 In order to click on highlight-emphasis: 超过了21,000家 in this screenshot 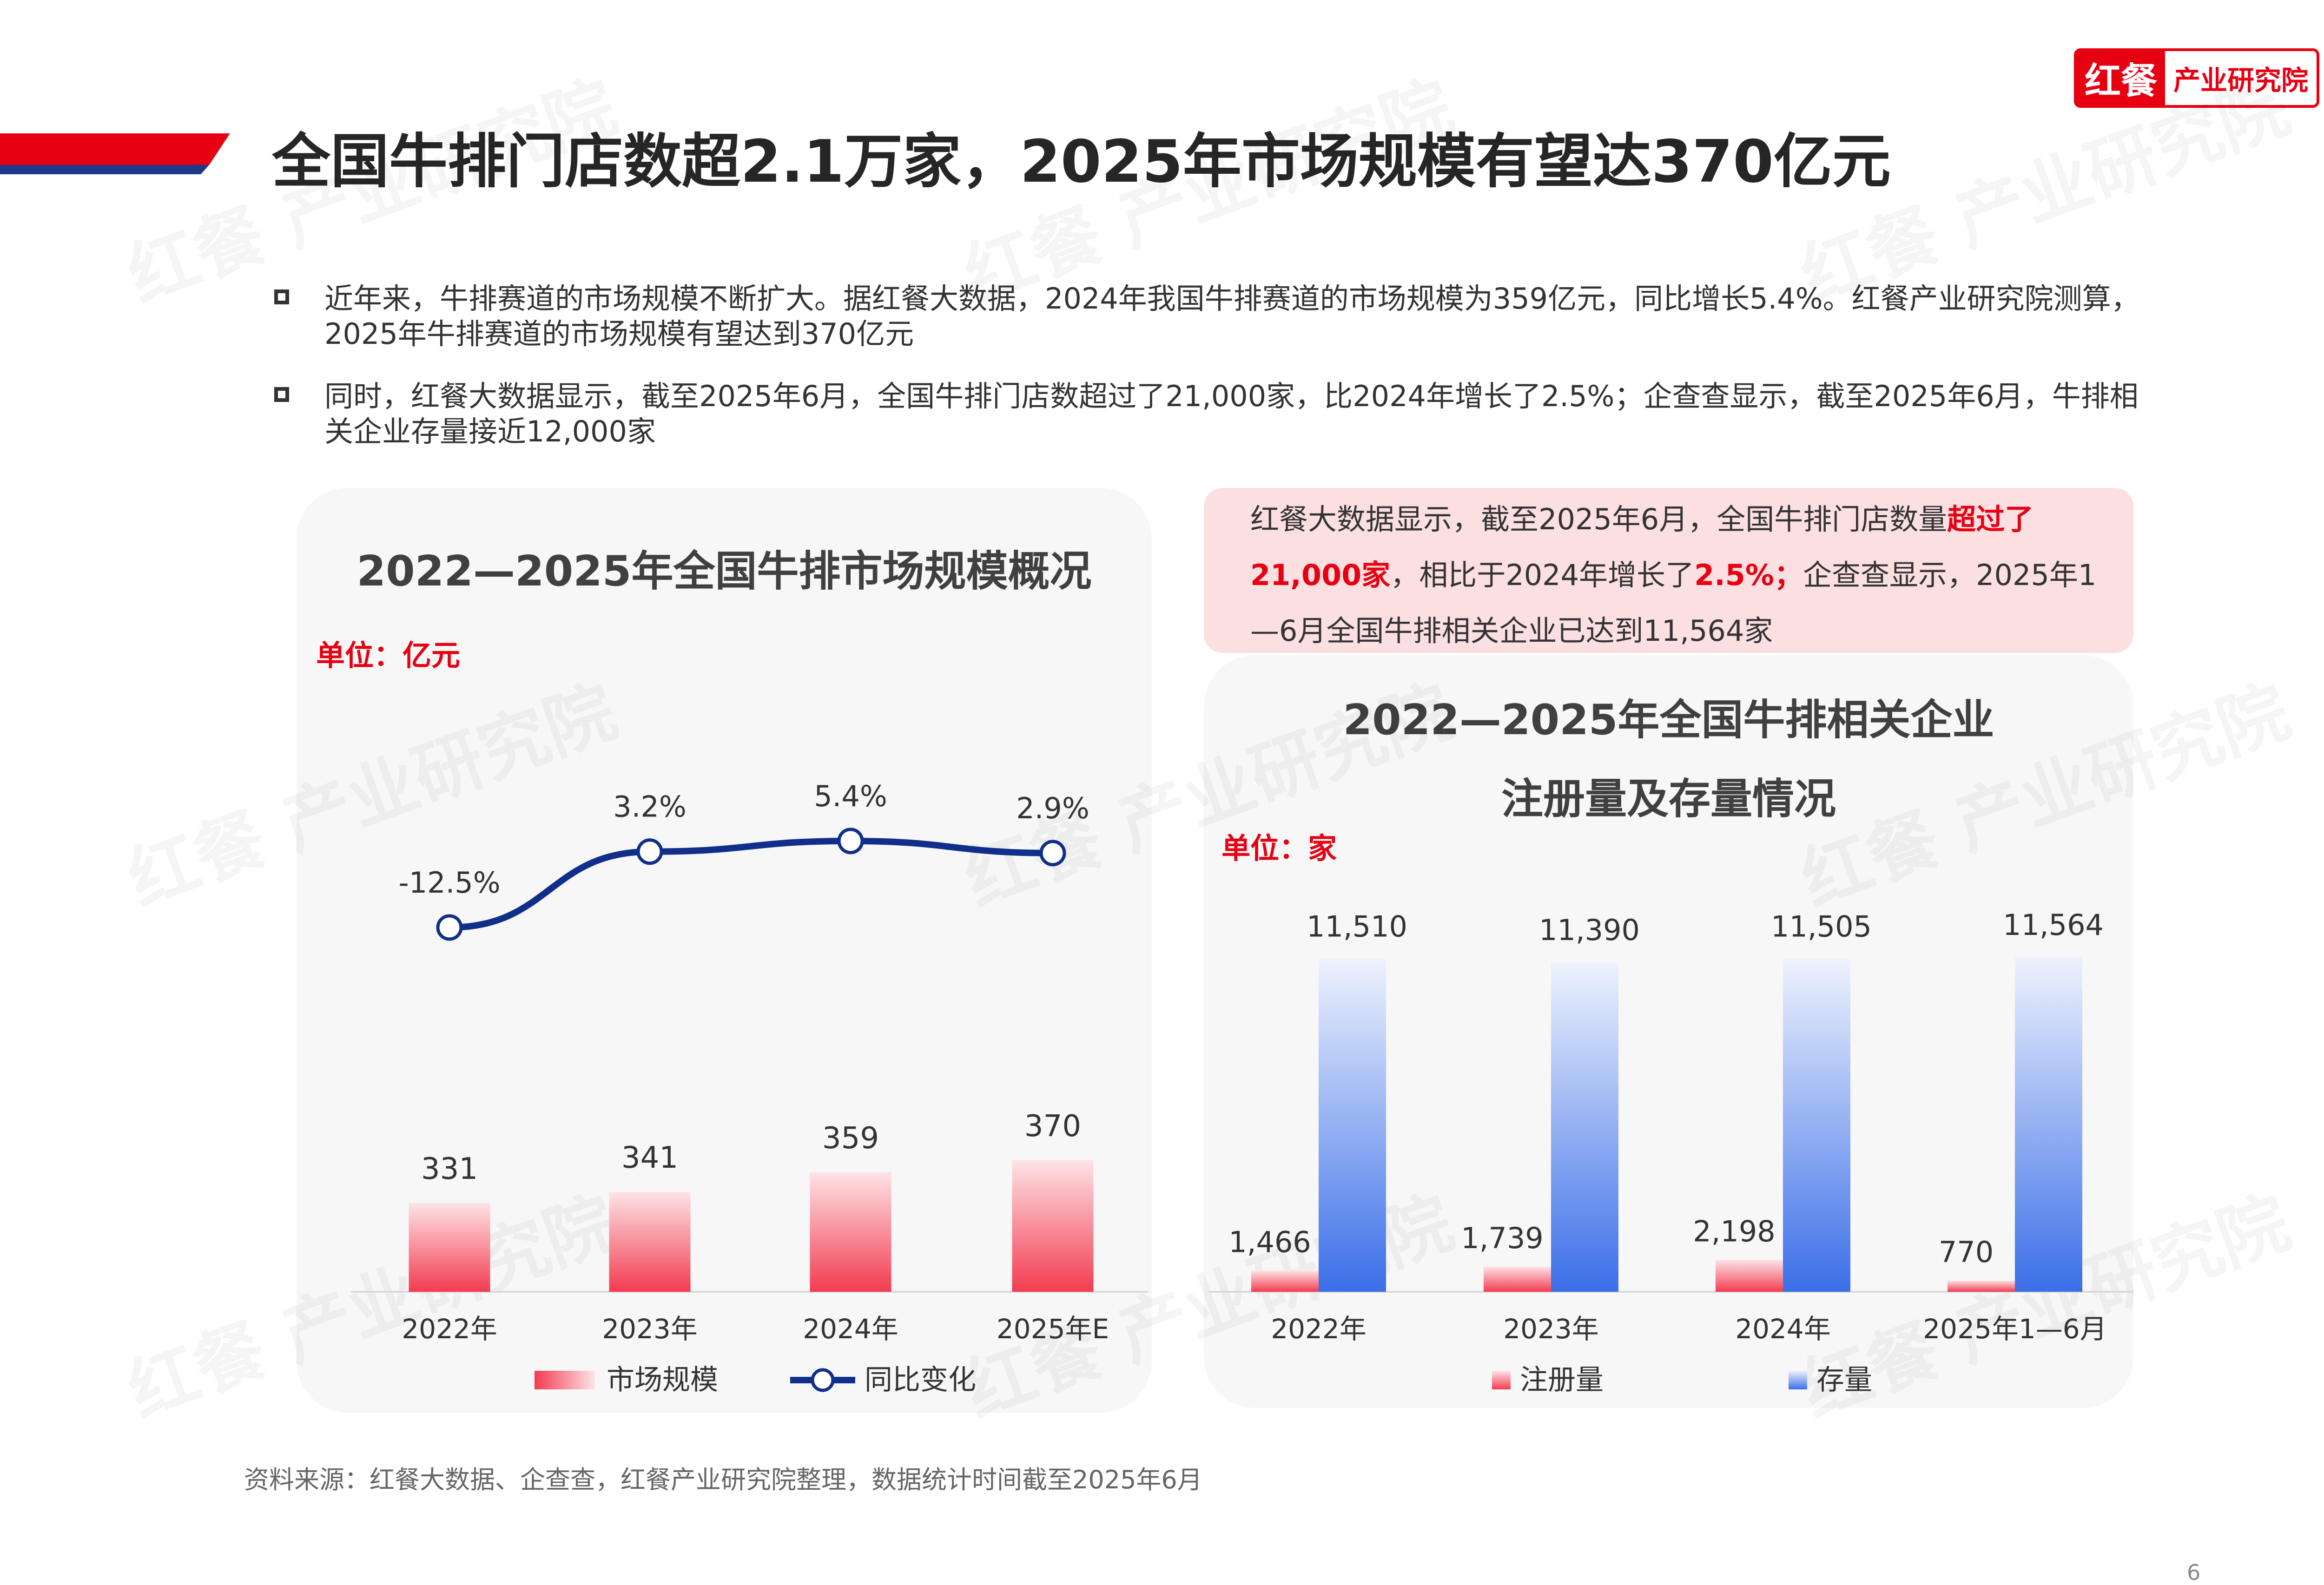, I will do `click(1642, 547)`.